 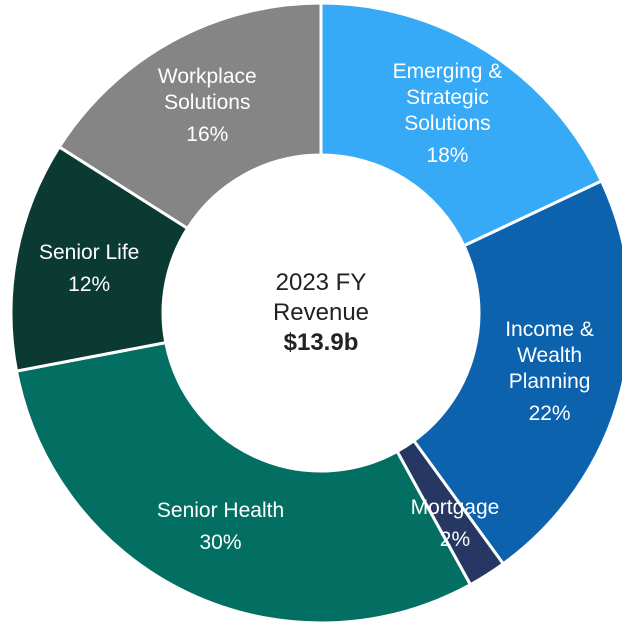 What do you see at coordinates (207, 135) in the screenshot?
I see `value-label: 16%` at bounding box center [207, 135].